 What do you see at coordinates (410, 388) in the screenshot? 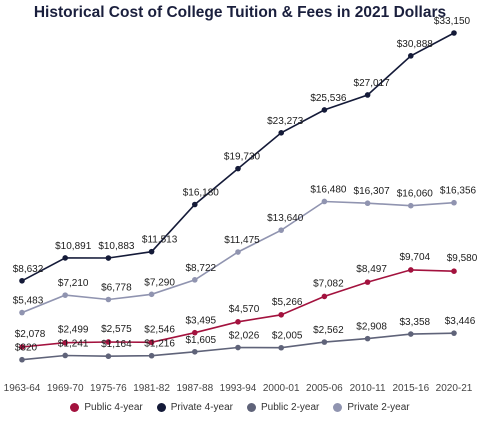
I see `x-tick-label: 2015-16` at bounding box center [410, 388].